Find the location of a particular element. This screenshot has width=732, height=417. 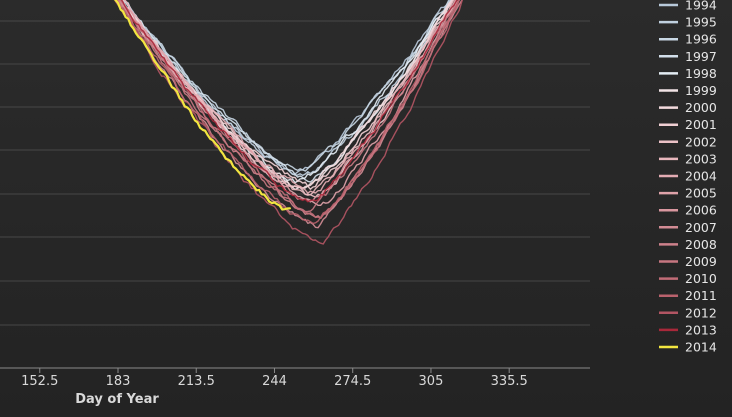

legend-label: 2004 is located at coordinates (701, 176).